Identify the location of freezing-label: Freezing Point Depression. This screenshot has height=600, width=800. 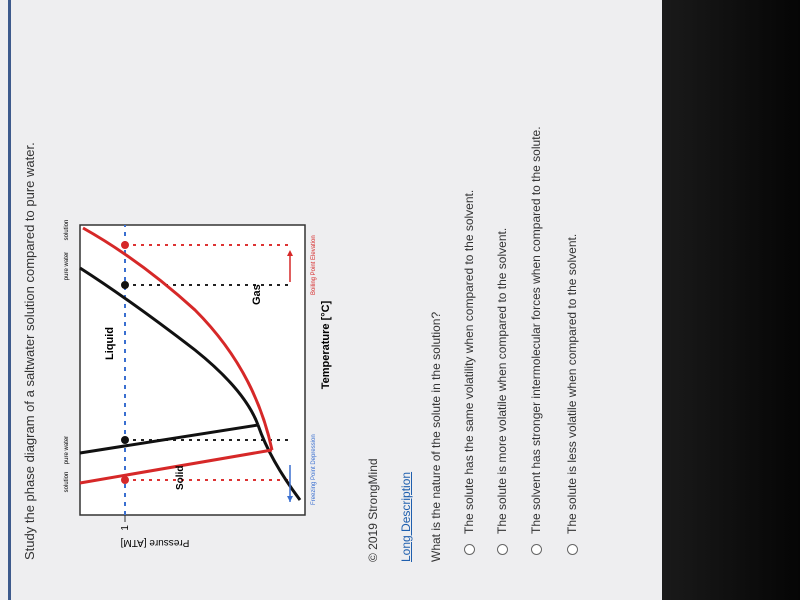
(314, 469).